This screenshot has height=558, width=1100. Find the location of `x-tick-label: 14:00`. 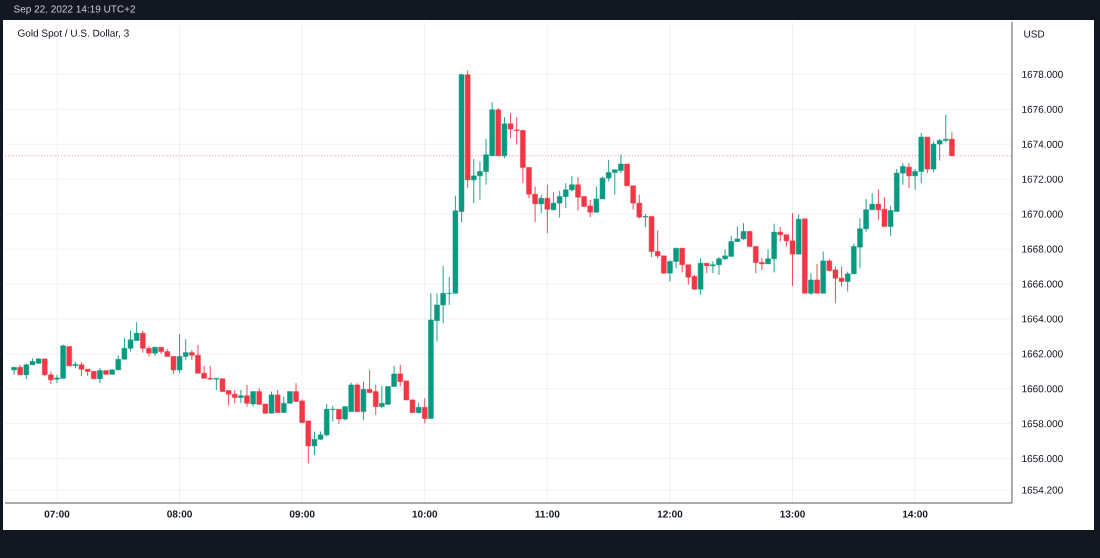

x-tick-label: 14:00 is located at coordinates (915, 514).